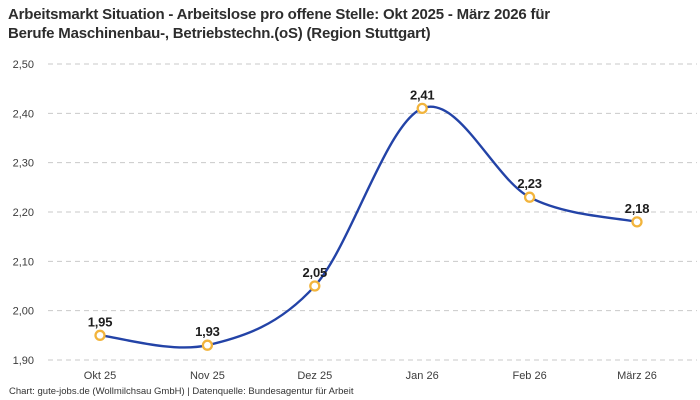 This screenshot has height=400, width=700. I want to click on x-axis-tick-label: Feb 26, so click(529, 376).